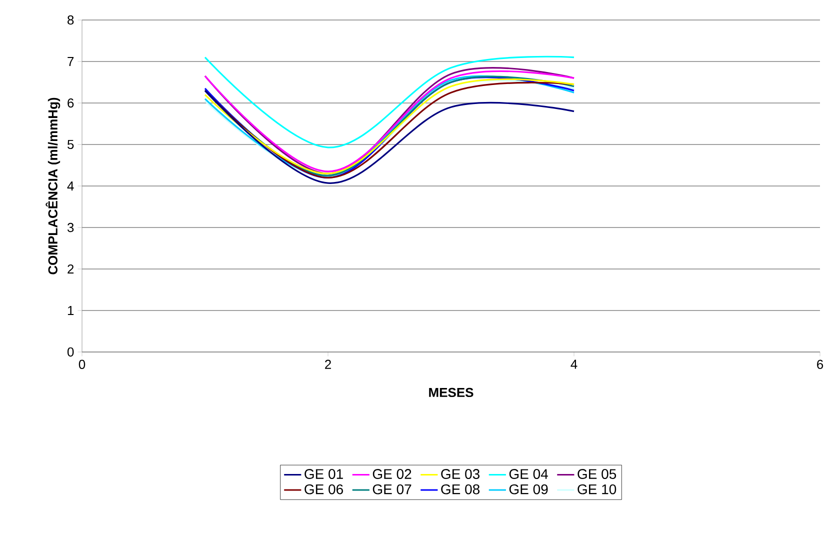  Describe the element at coordinates (70, 227) in the screenshot. I see `y-tick-label: 3` at that location.